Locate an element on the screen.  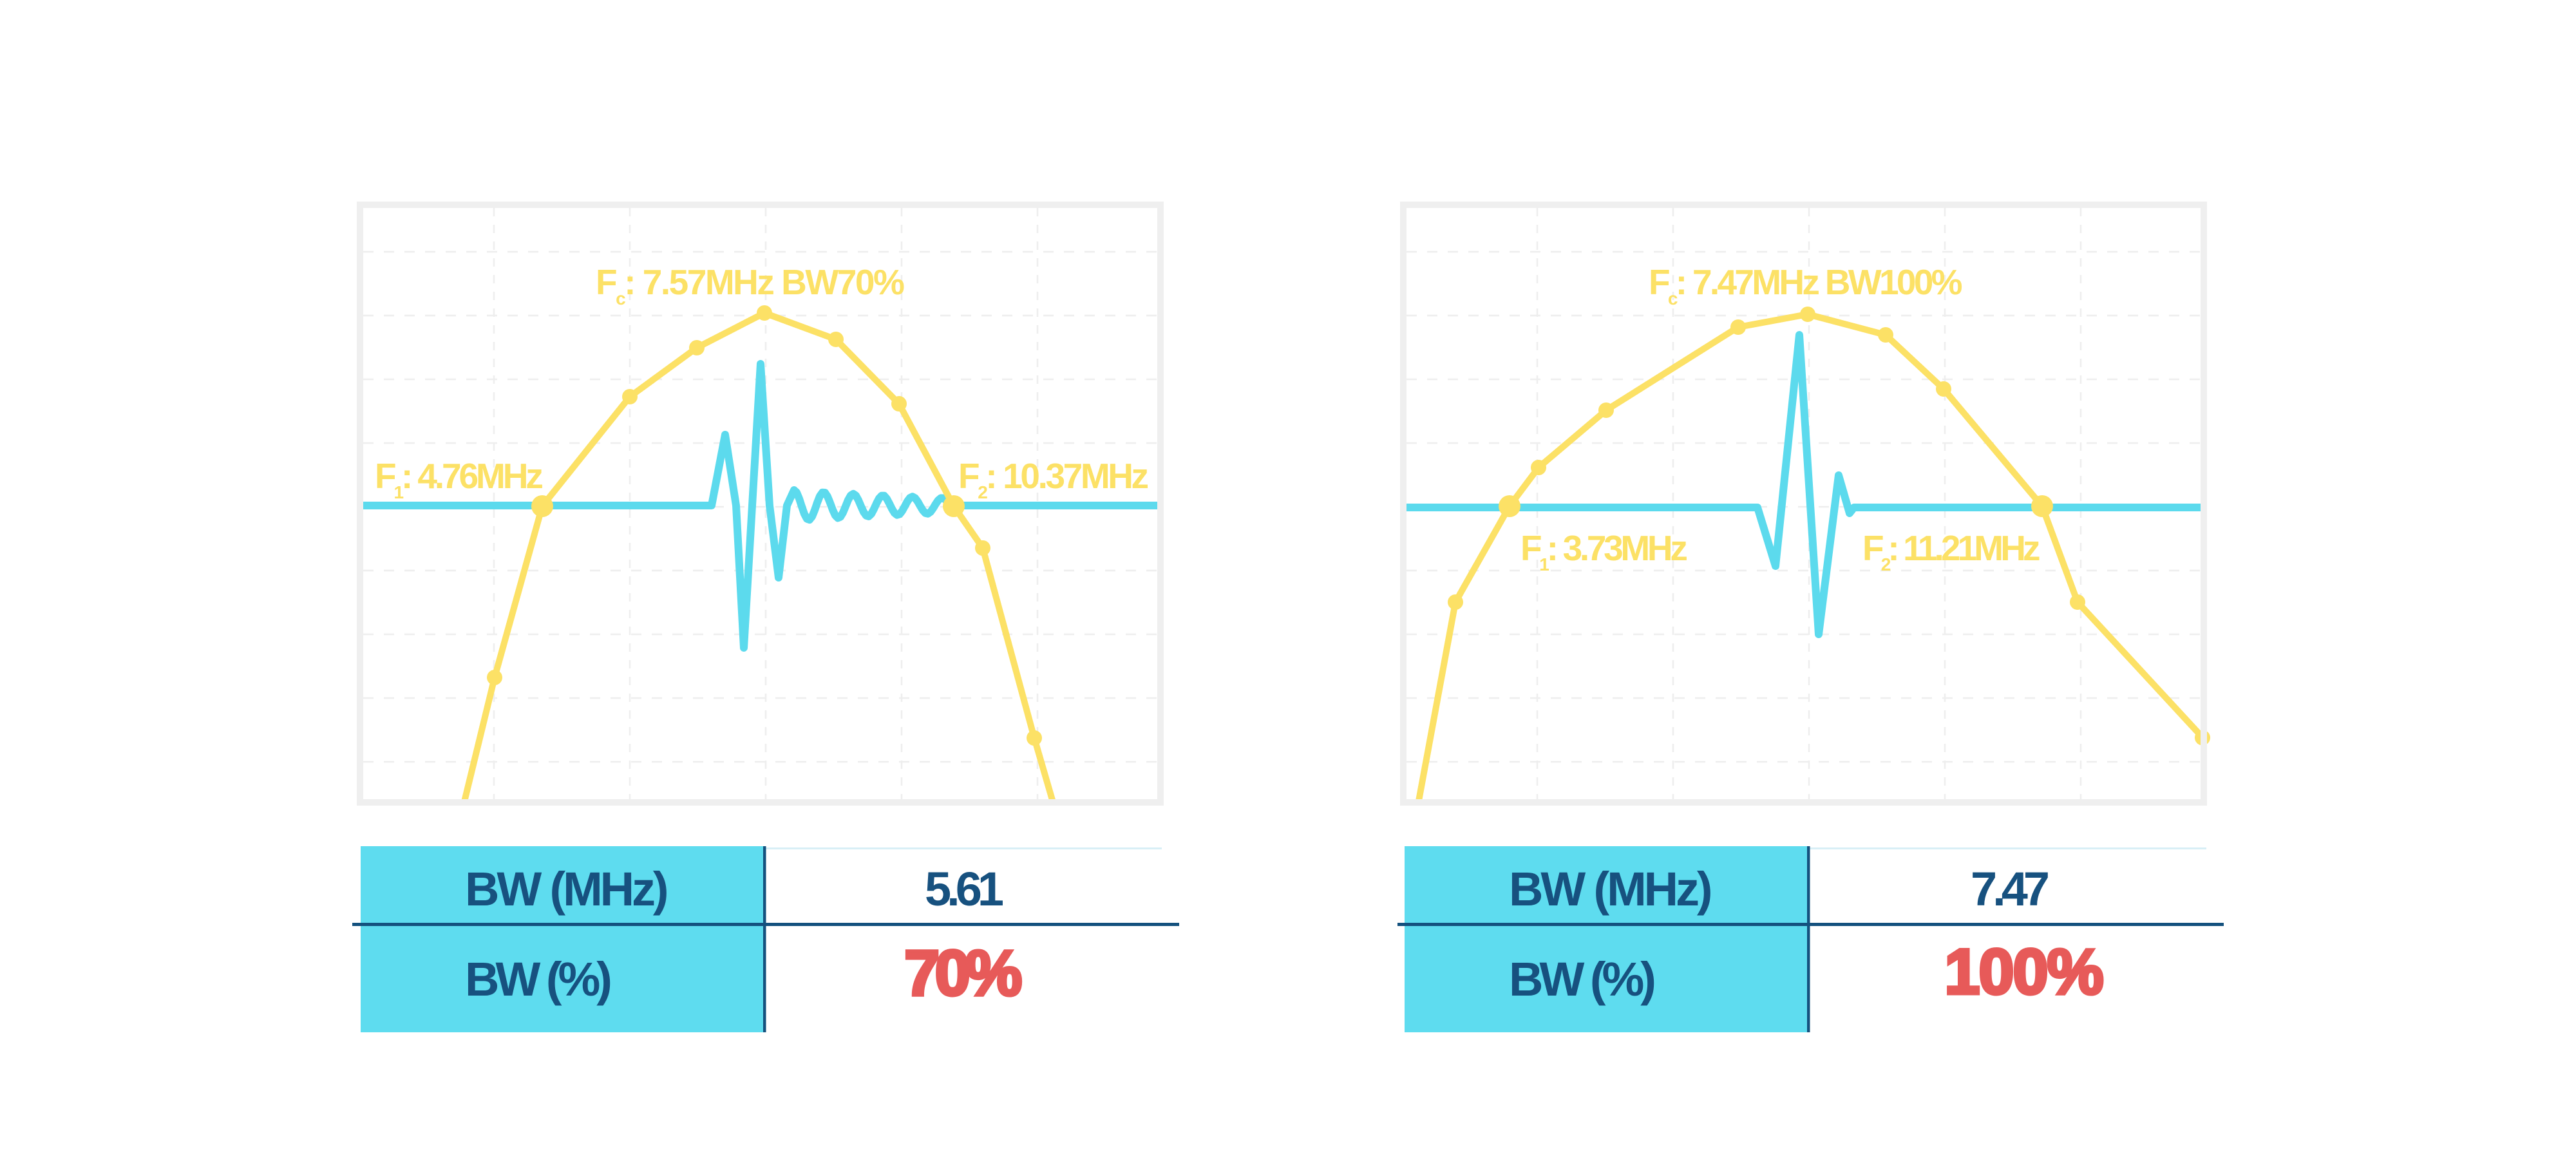
svg-text: 5.61 is located at coordinates (964, 889).